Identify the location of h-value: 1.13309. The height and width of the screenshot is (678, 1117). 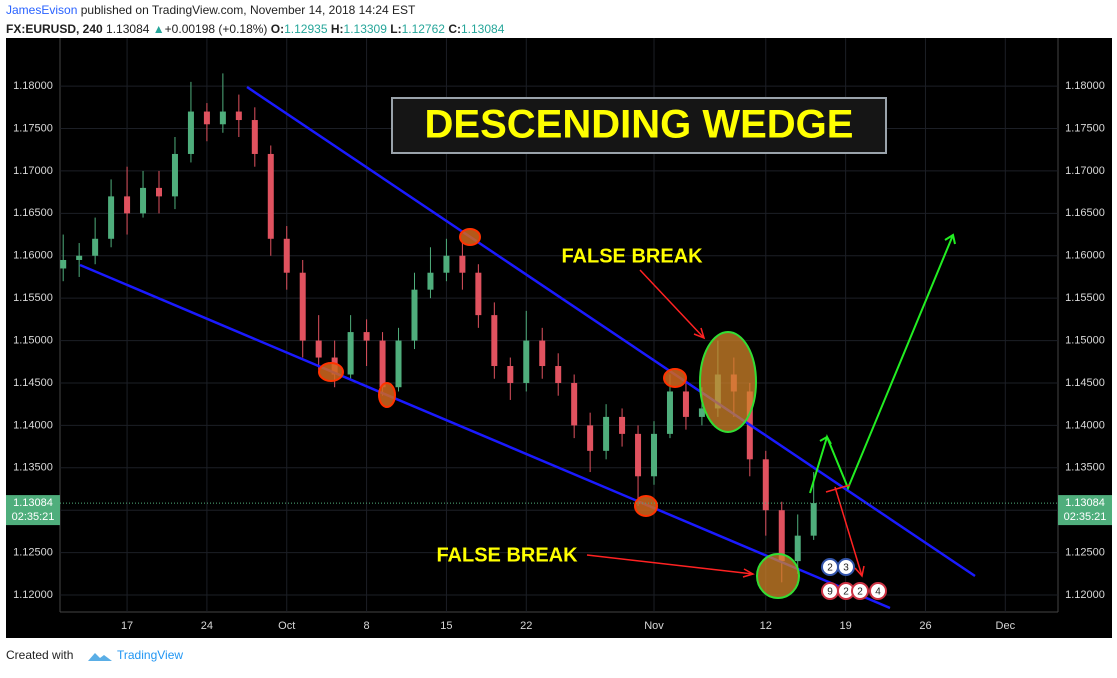
(366, 29).